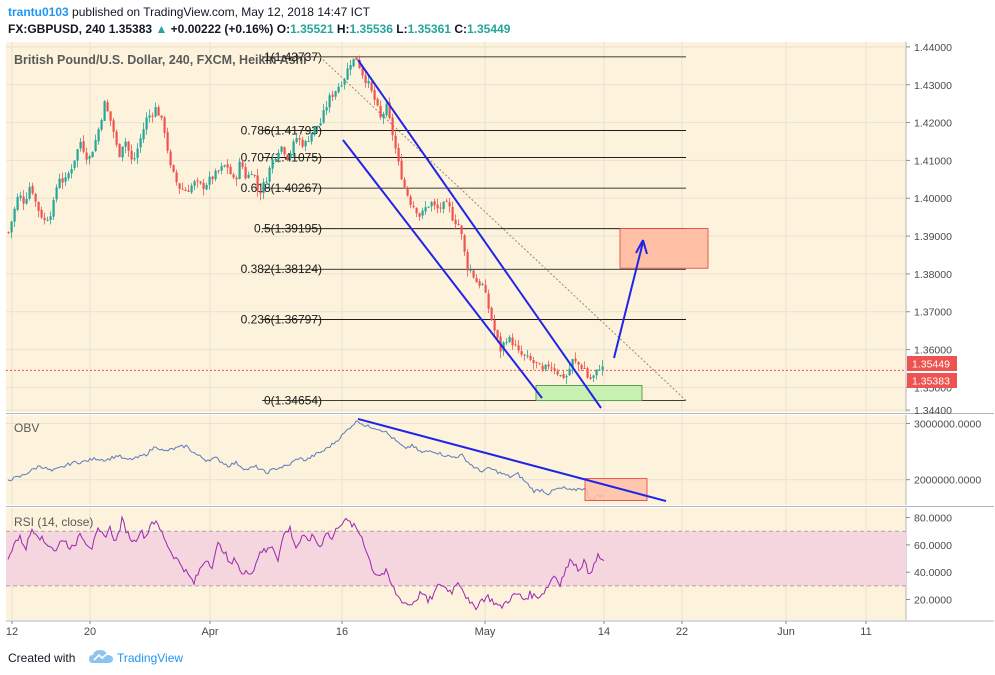 This screenshot has width=995, height=675. Describe the element at coordinates (933, 351) in the screenshot. I see `price-tick-label: 1.36000` at that location.